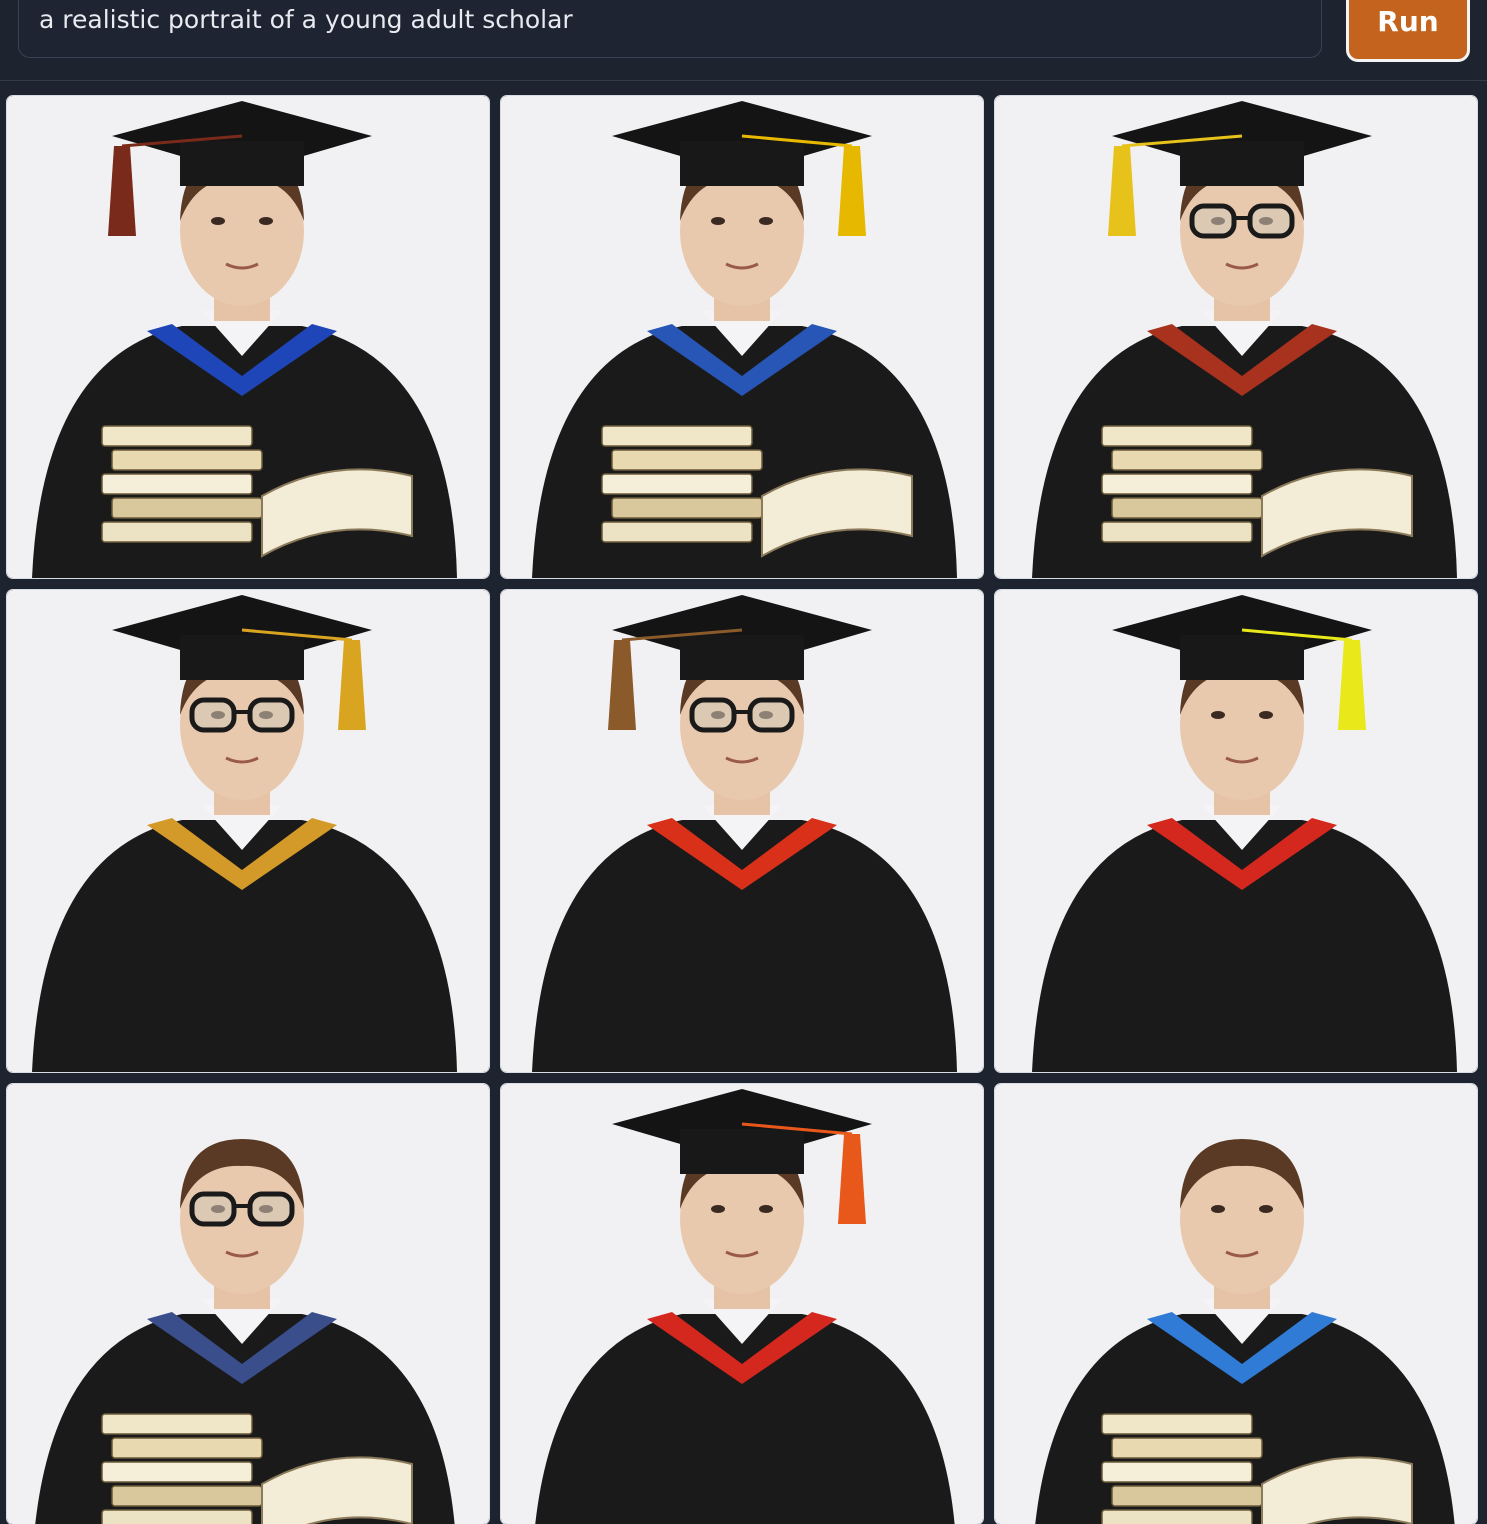 This screenshot has height=1524, width=1487. Describe the element at coordinates (337, 513) in the screenshot. I see `open-book` at that location.